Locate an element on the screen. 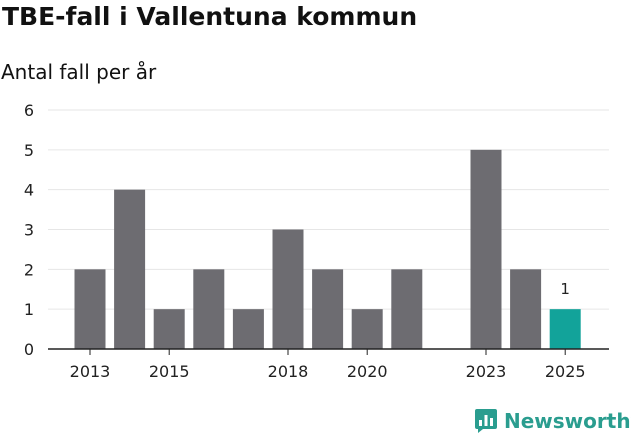 This screenshot has width=631, height=439. x-tick-label: 2020 is located at coordinates (367, 371).